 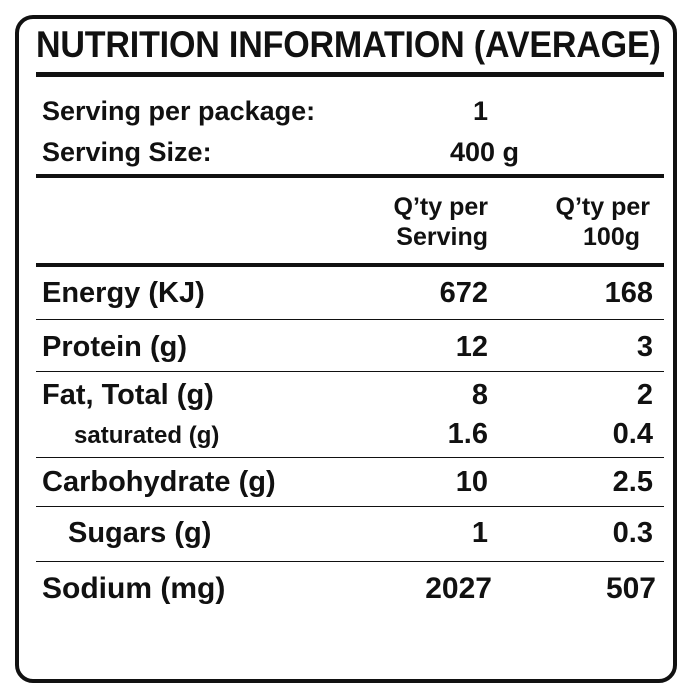 What do you see at coordinates (479, 395) in the screenshot?
I see `row-fat-total-per-serving: 8` at bounding box center [479, 395].